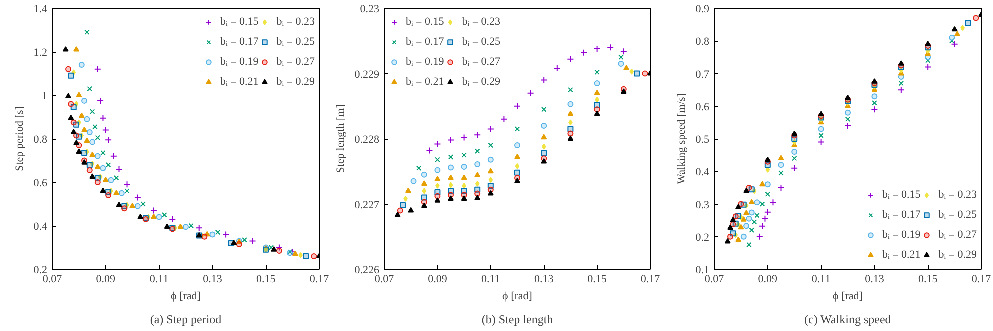  I want to click on y-axis-title: Step period [s], so click(20, 139).